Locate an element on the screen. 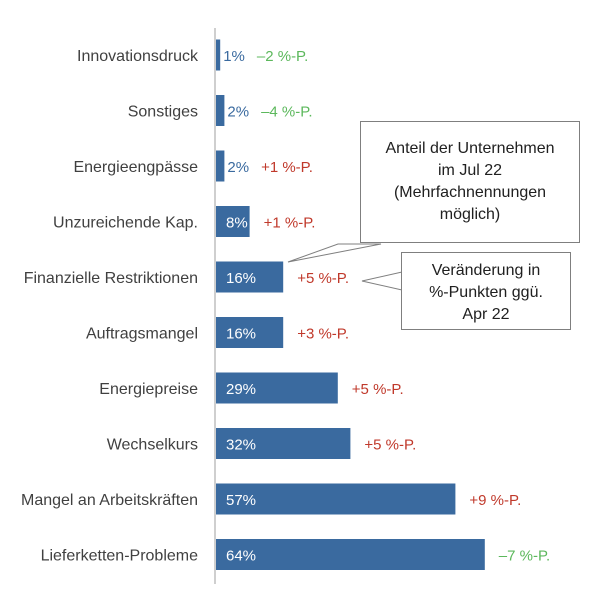 The height and width of the screenshot is (600, 598). category-label: Innovationsdruck is located at coordinates (138, 56).